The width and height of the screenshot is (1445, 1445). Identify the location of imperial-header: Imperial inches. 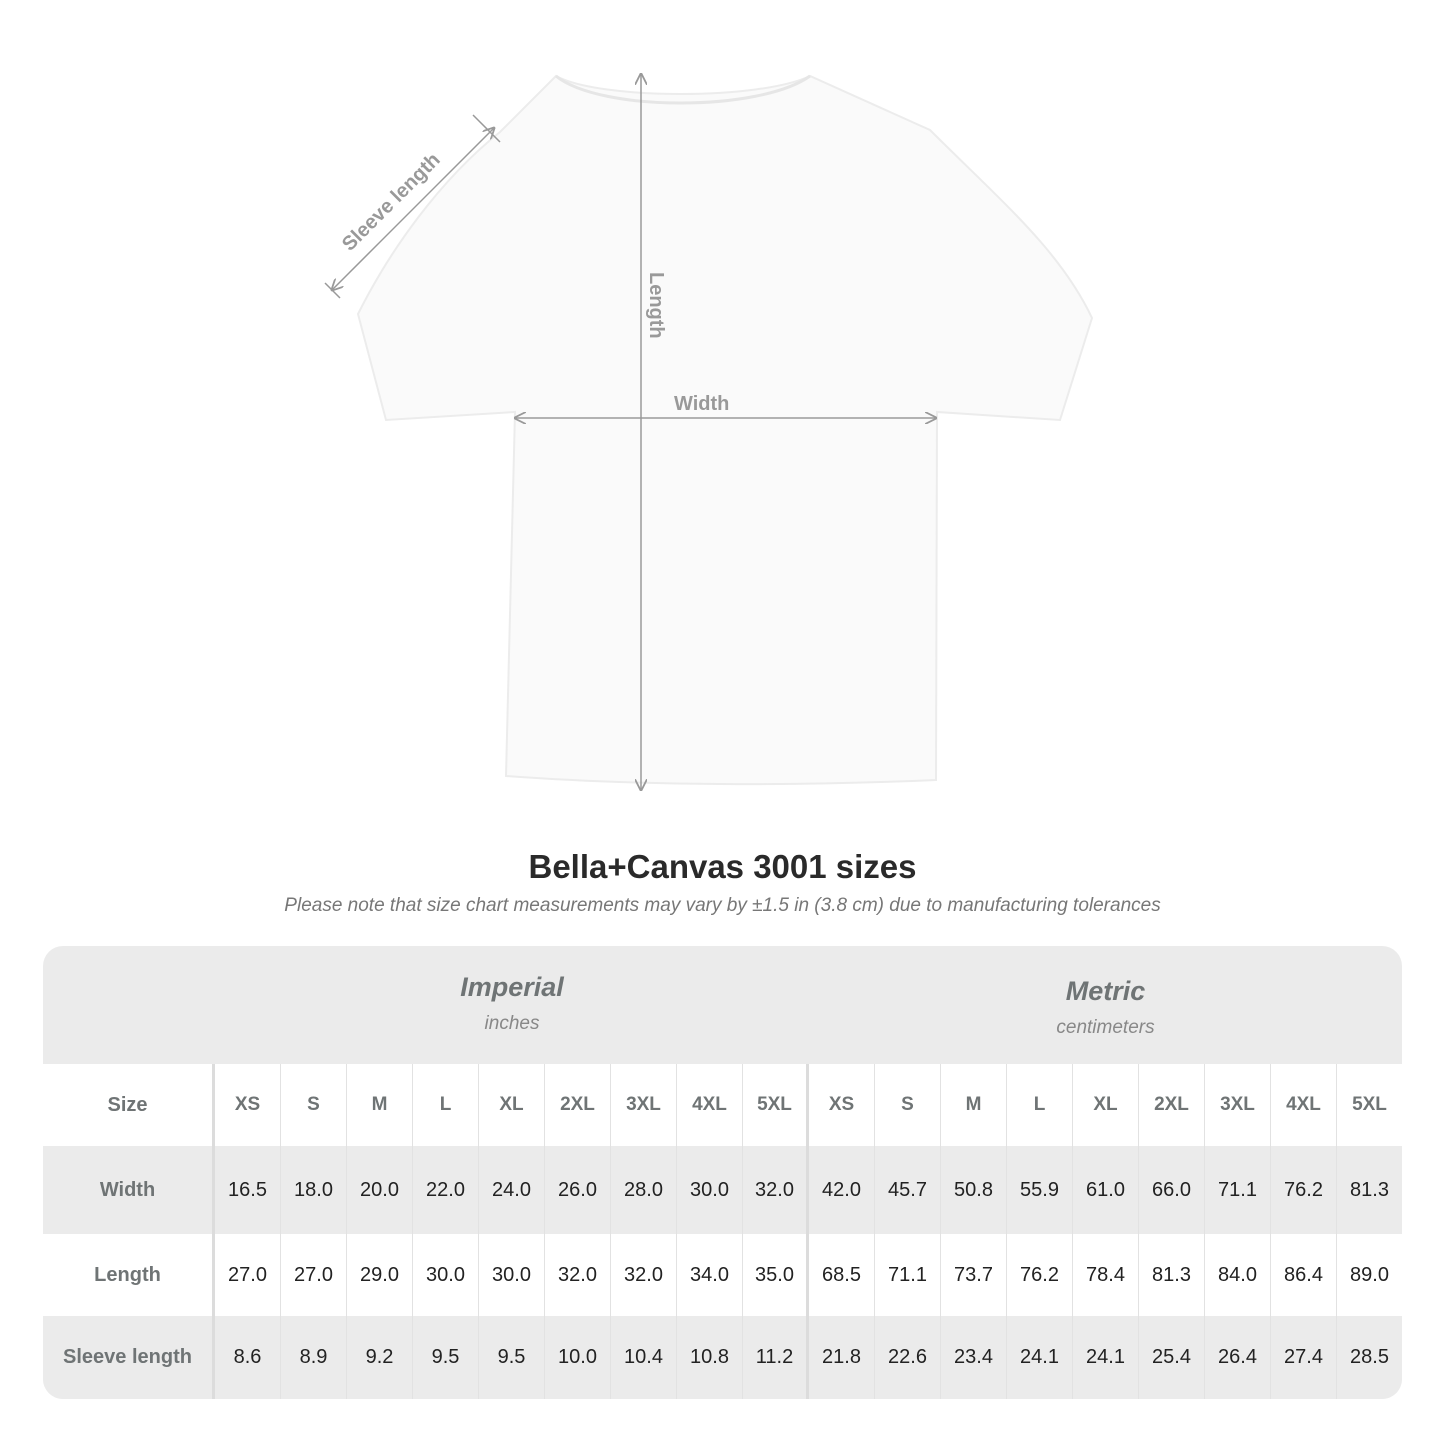
(512, 1005).